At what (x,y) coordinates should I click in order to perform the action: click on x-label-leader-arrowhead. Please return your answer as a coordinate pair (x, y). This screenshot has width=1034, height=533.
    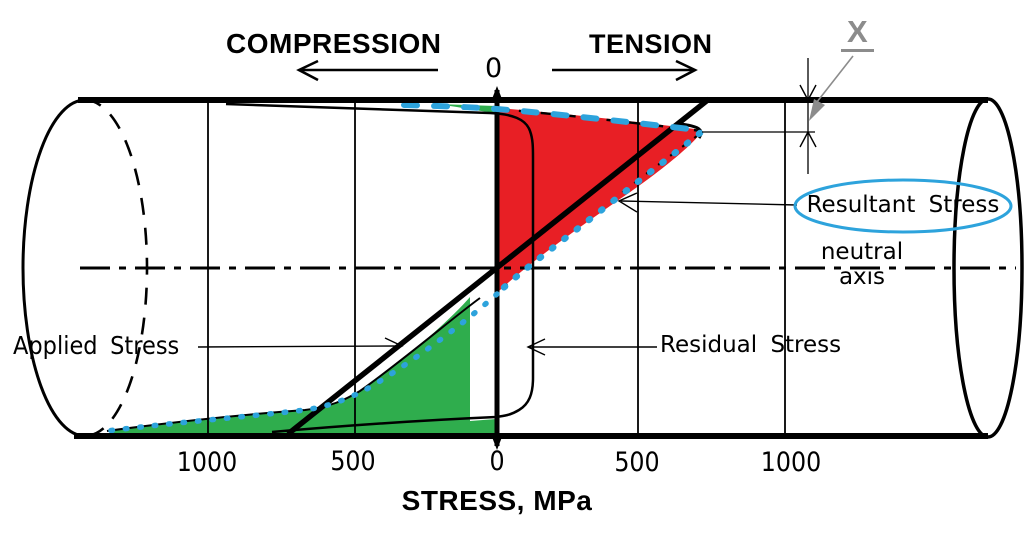
    Looking at the image, I should click on (817, 110).